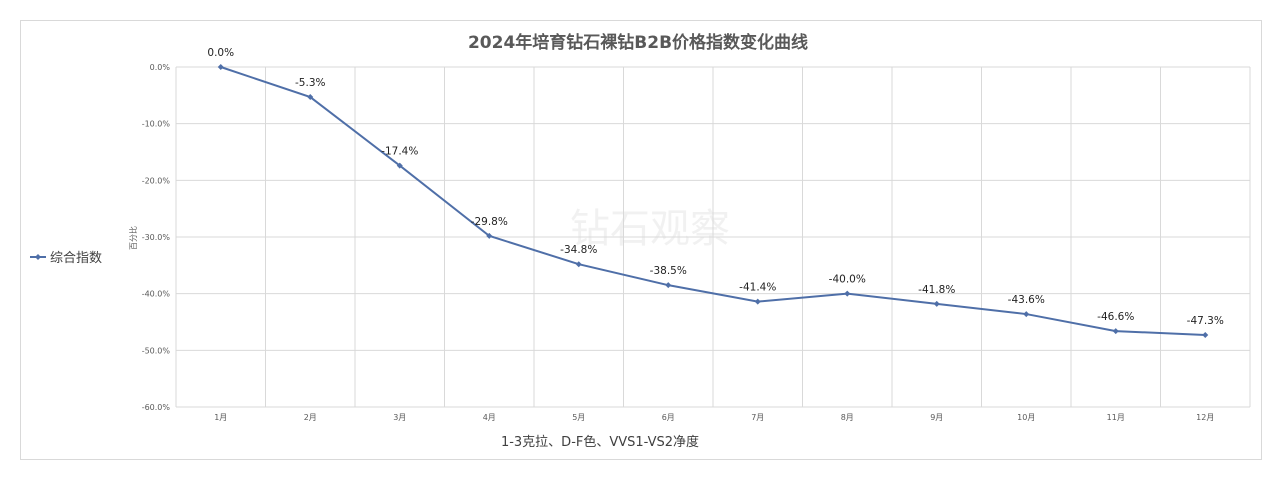  What do you see at coordinates (220, 417) in the screenshot?
I see `x-tick-label: 1月` at bounding box center [220, 417].